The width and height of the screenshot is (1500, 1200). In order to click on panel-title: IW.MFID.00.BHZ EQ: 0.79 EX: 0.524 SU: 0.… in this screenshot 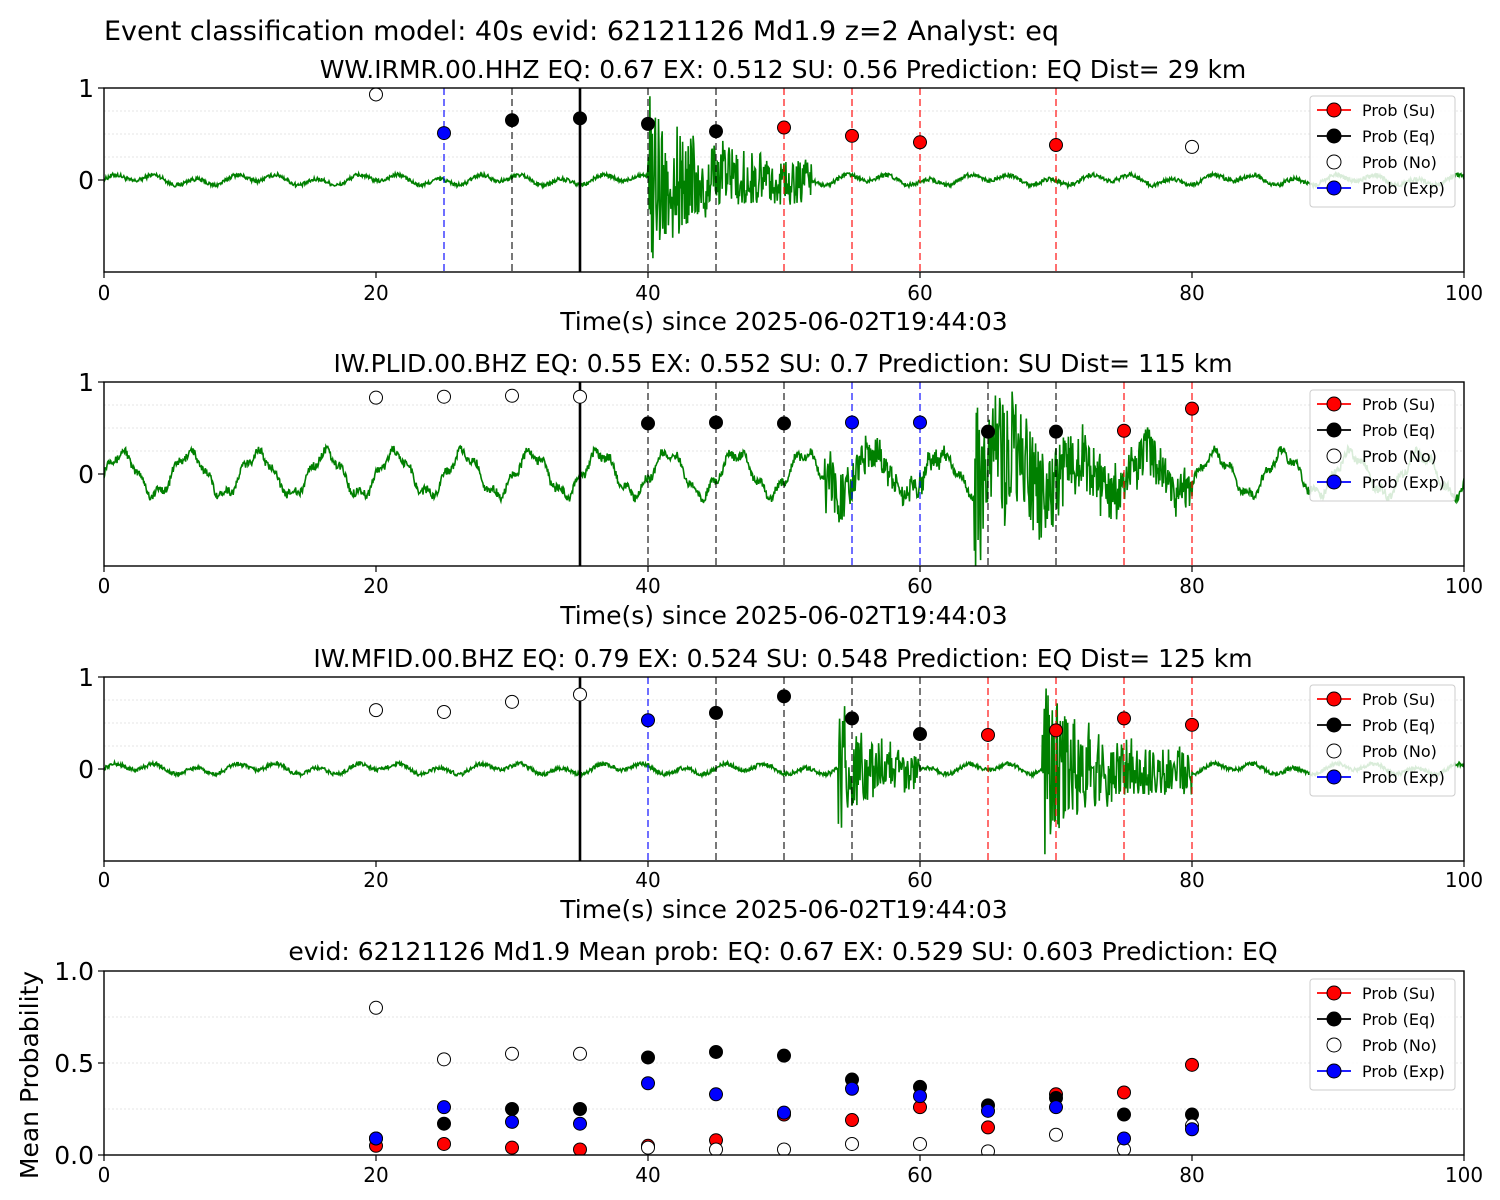, I will do `click(782, 658)`.